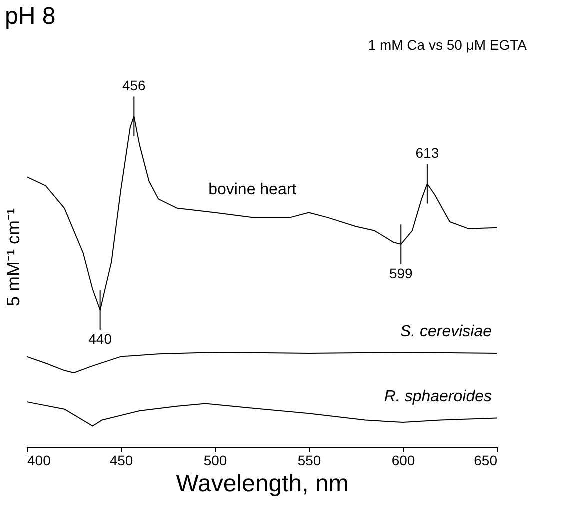 This screenshot has width=588, height=511. I want to click on x-tick-label: 650, so click(486, 460).